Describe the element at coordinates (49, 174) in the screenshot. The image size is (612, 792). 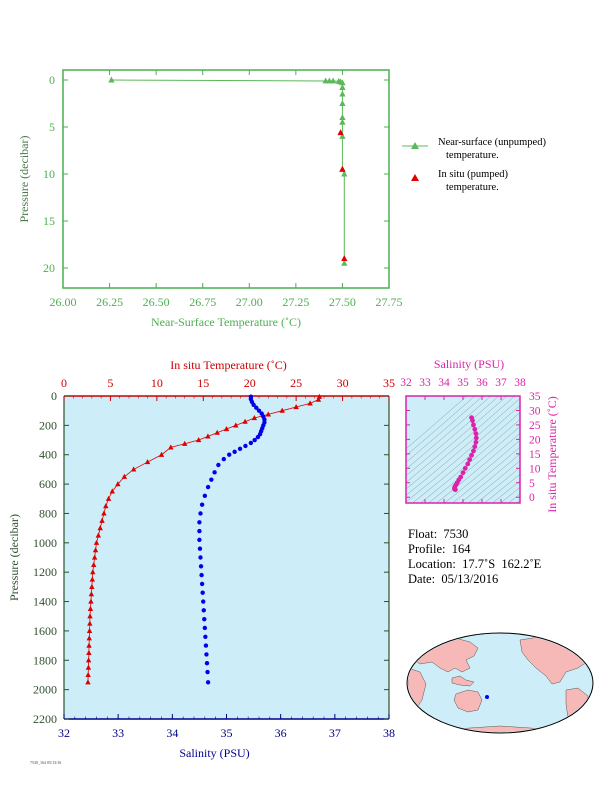
I see `top-y-tick-label: 10` at that location.